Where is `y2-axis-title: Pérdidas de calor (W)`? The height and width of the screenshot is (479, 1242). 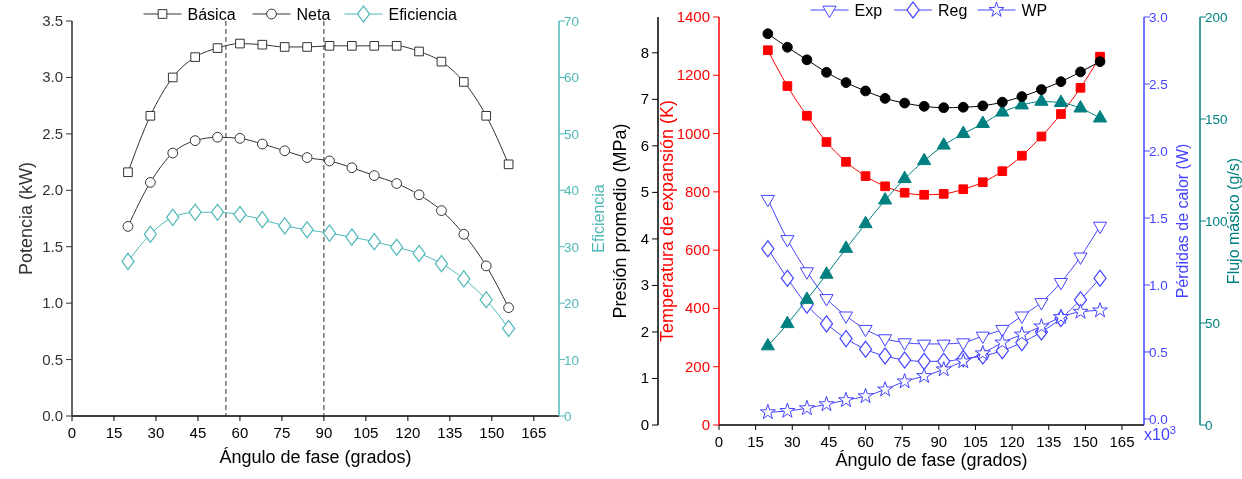
y2-axis-title: Pérdidas de calor (W) is located at coordinates (1182, 221).